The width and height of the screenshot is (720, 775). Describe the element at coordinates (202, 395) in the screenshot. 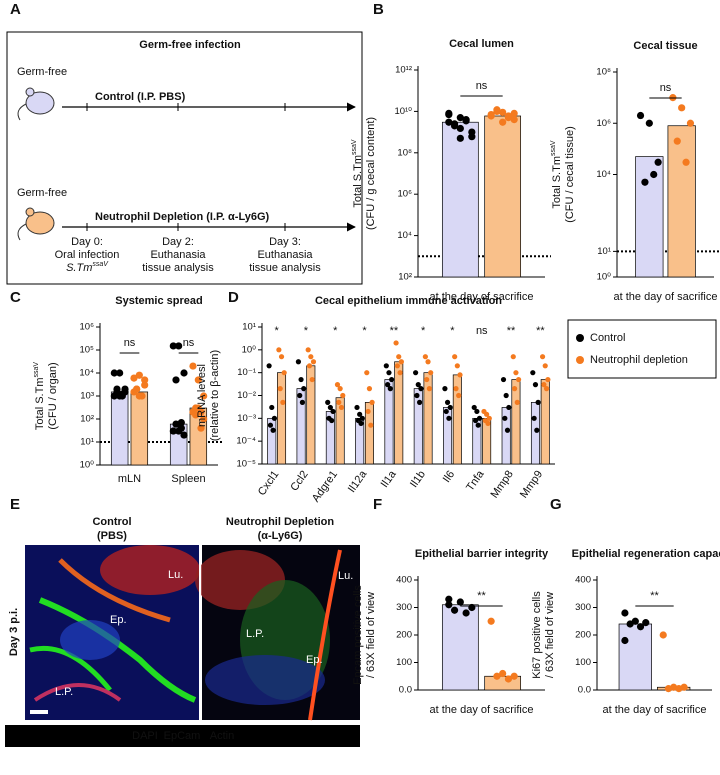

I see `y-axis-label: mRNA levesl` at that location.